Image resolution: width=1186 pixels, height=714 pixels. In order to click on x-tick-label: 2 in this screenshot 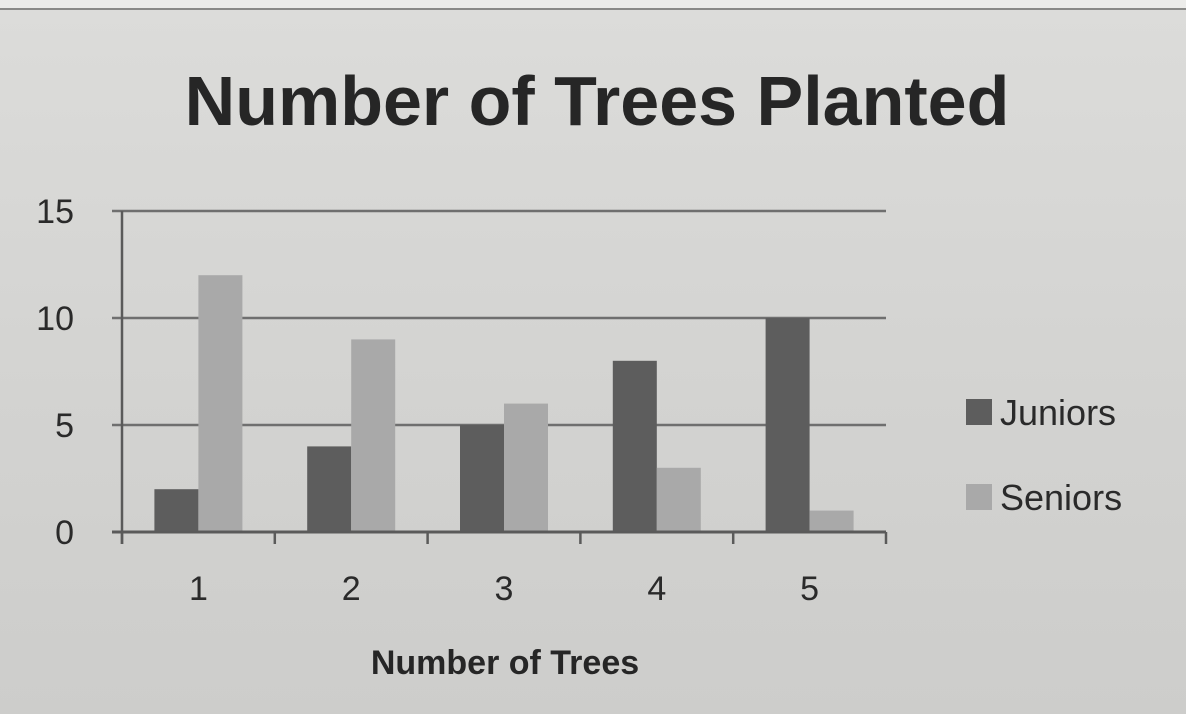, I will do `click(351, 589)`.